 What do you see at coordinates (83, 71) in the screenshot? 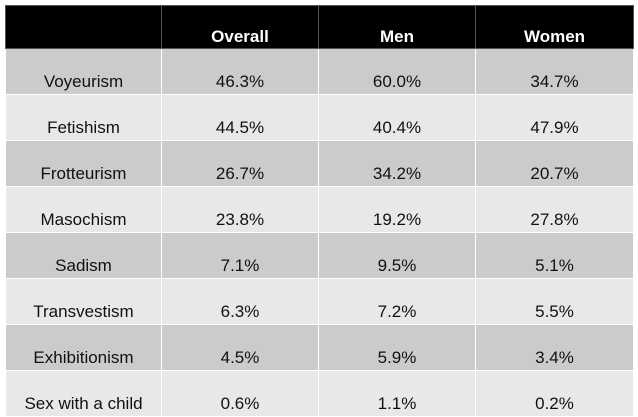
I see `row-label: Voyeurism` at bounding box center [83, 71].